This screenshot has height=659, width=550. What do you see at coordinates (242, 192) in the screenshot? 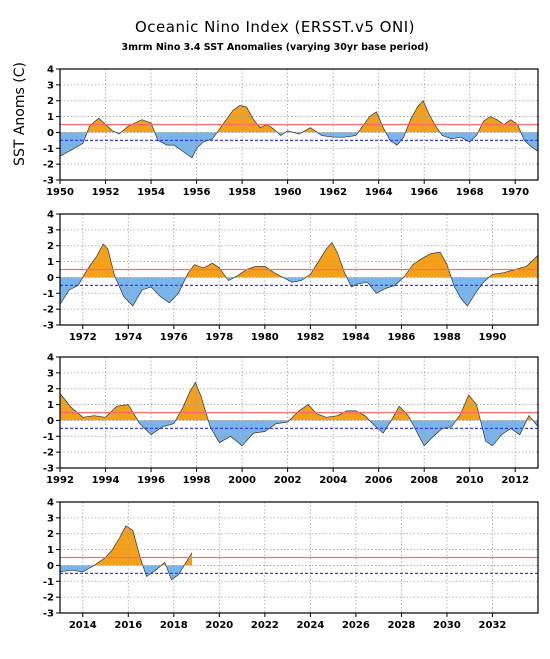
I see `x-tick-label: 1958` at bounding box center [242, 192].